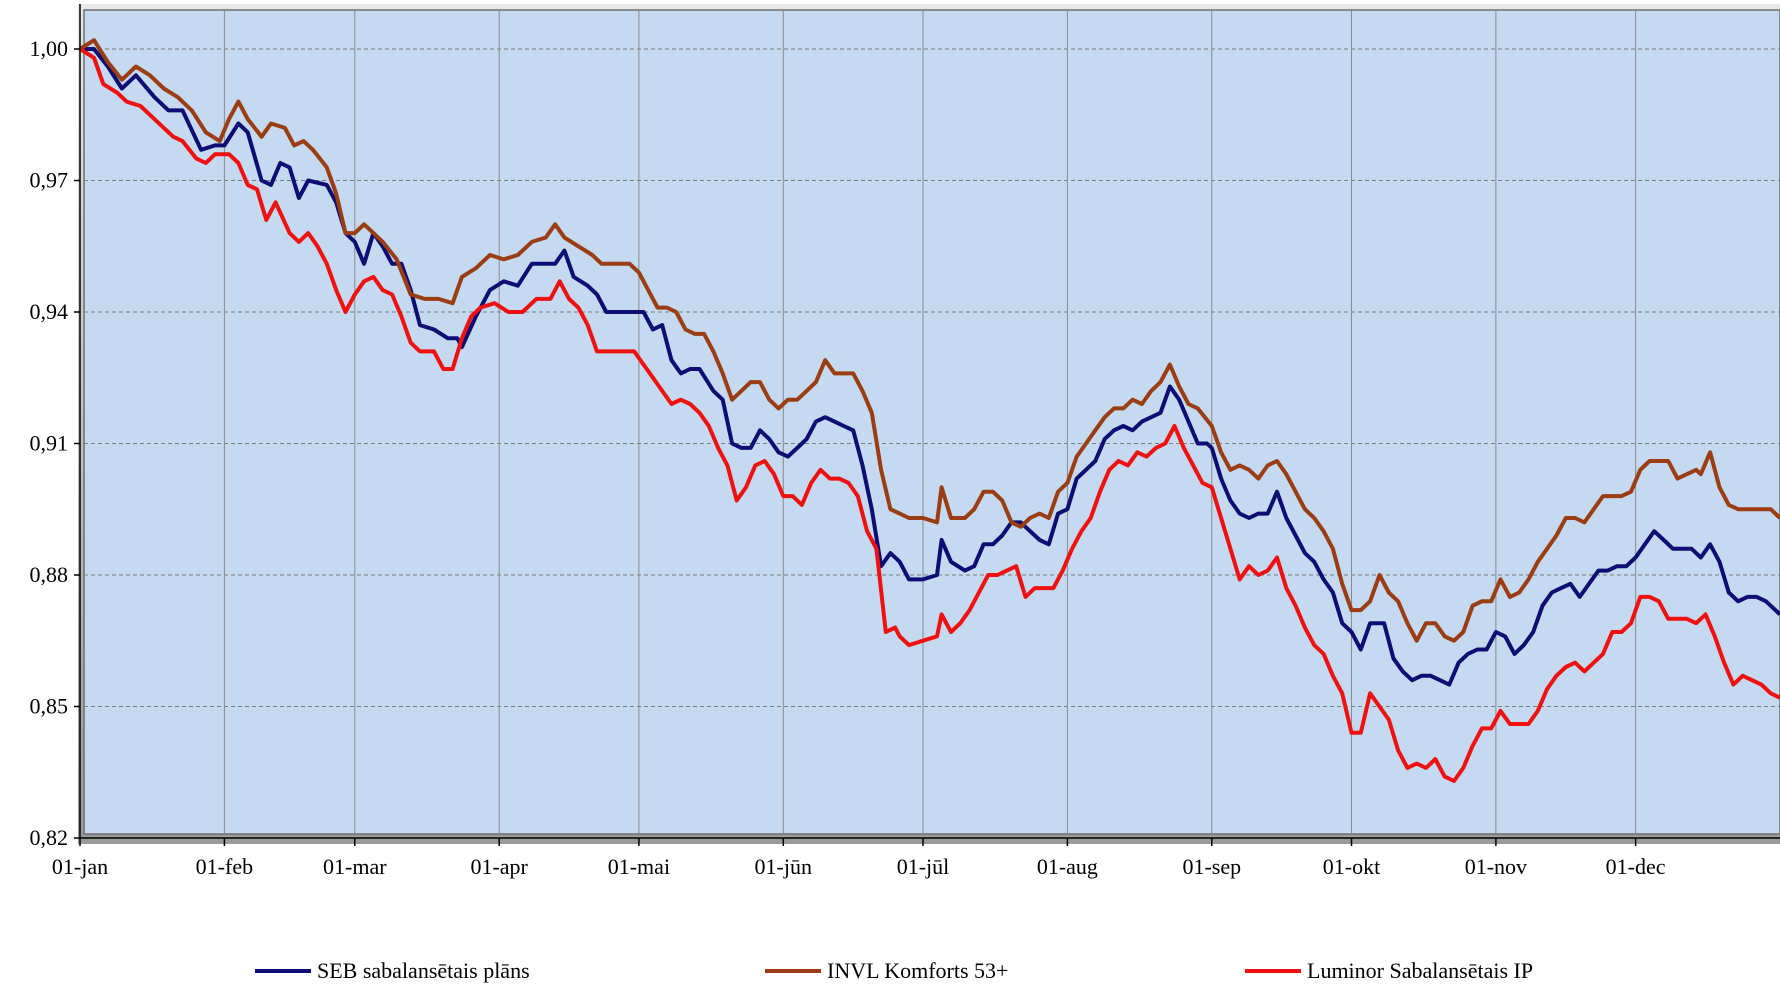 This screenshot has height=988, width=1780. What do you see at coordinates (639, 866) in the screenshot?
I see `x-tick-label-4: 01-mai` at bounding box center [639, 866].